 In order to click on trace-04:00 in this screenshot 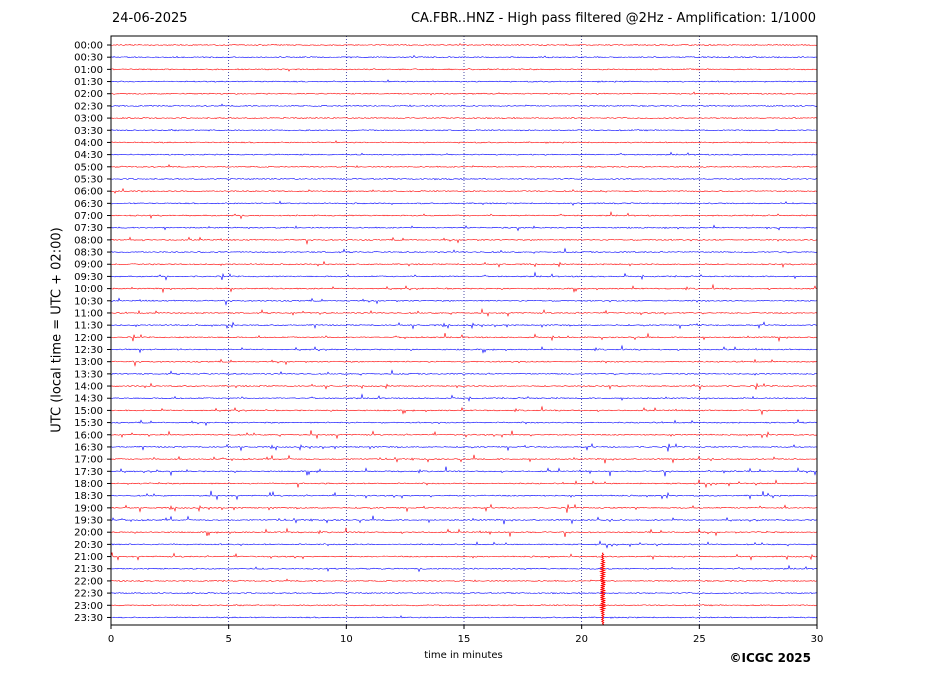, I will do `click(464, 142)`.